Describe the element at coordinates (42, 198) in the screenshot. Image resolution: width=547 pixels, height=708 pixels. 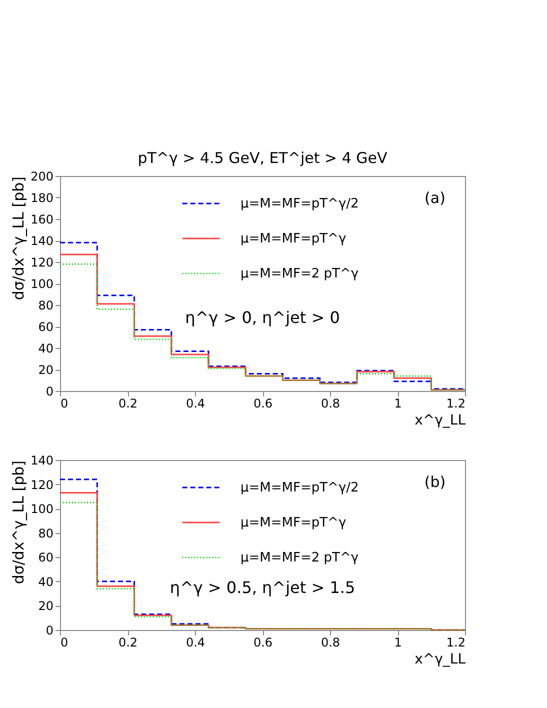
I see `y-tick-label: 180` at that location.